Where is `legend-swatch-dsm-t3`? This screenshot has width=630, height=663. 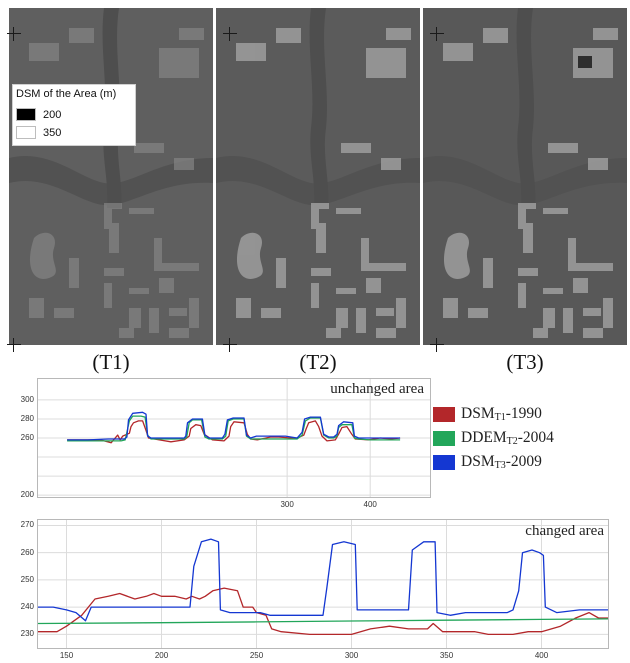
legend-swatch-dsm-t3 is located at coordinates (444, 462).